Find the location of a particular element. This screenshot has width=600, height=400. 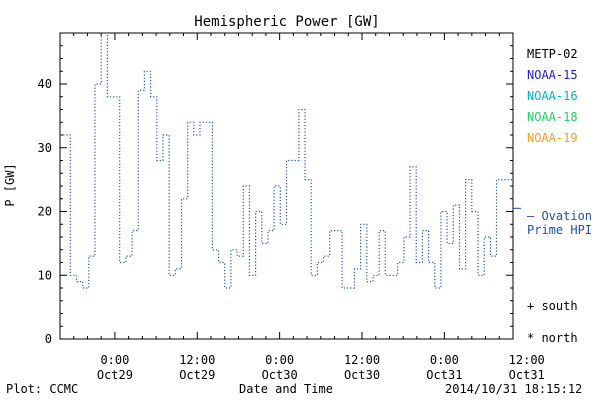

legend-item: NOAA-18 is located at coordinates (552, 117).